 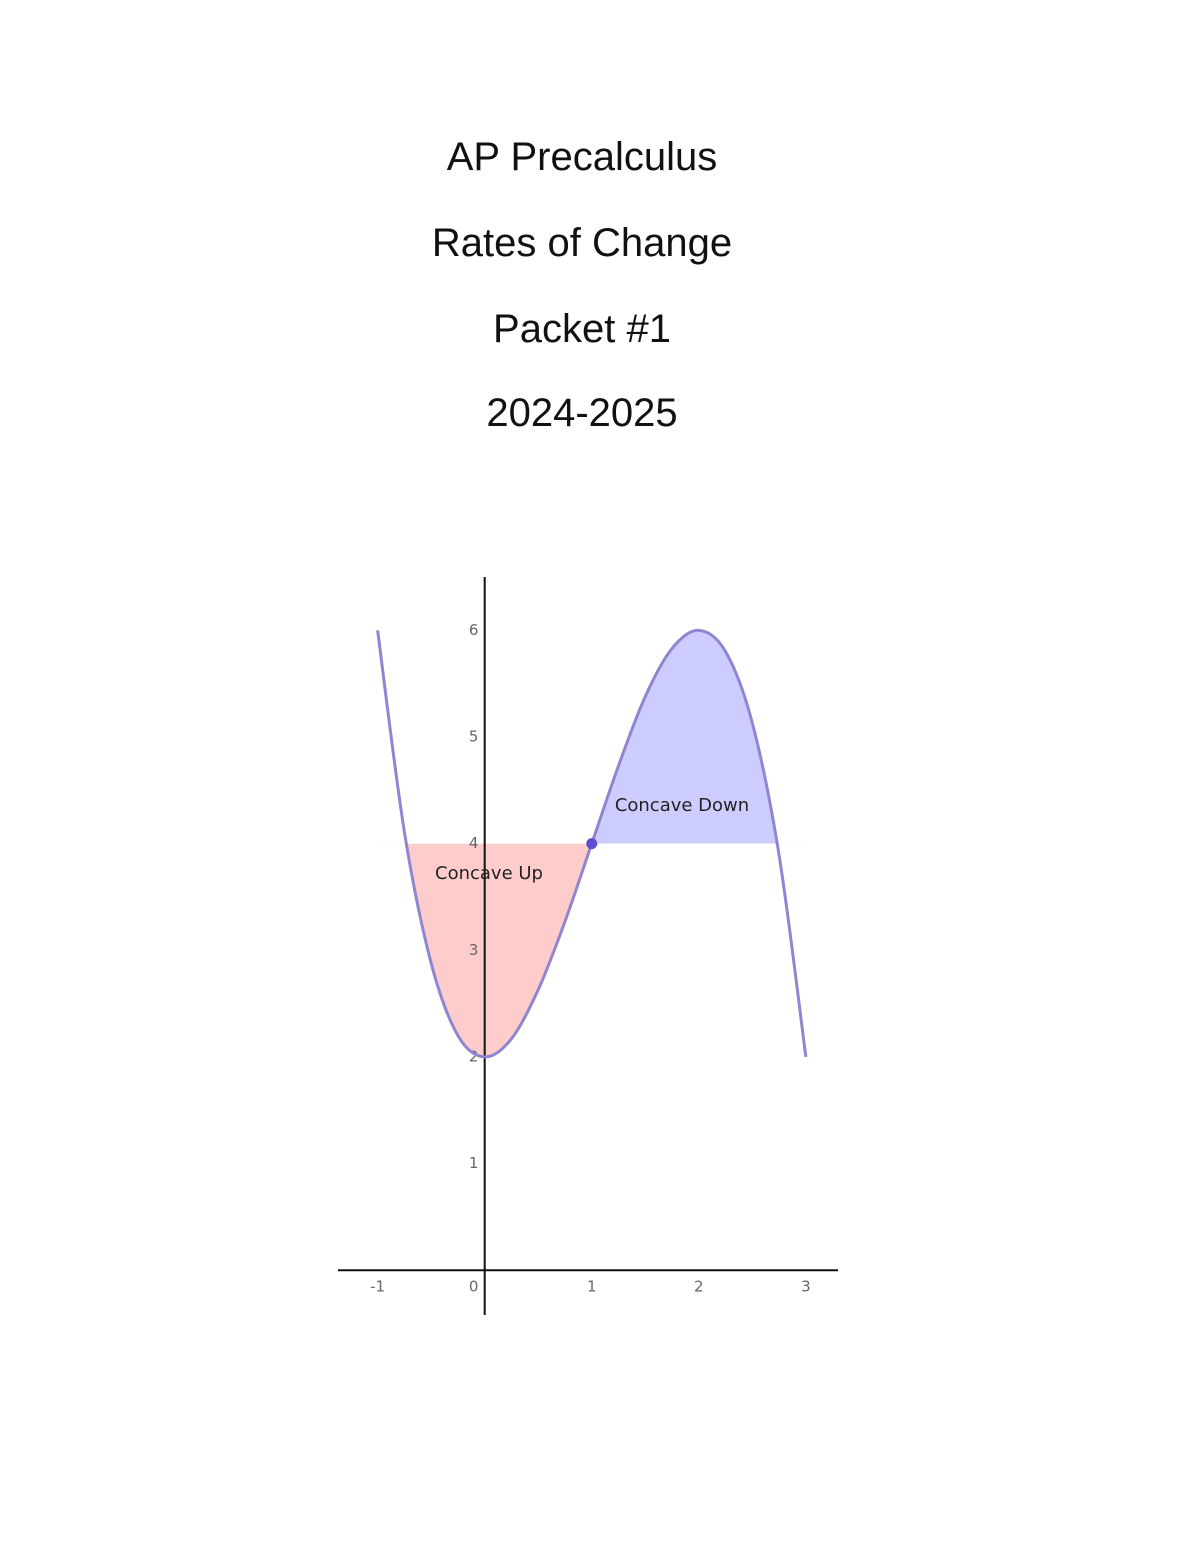 What do you see at coordinates (474, 950) in the screenshot?
I see `y-tick-label: 3` at bounding box center [474, 950].